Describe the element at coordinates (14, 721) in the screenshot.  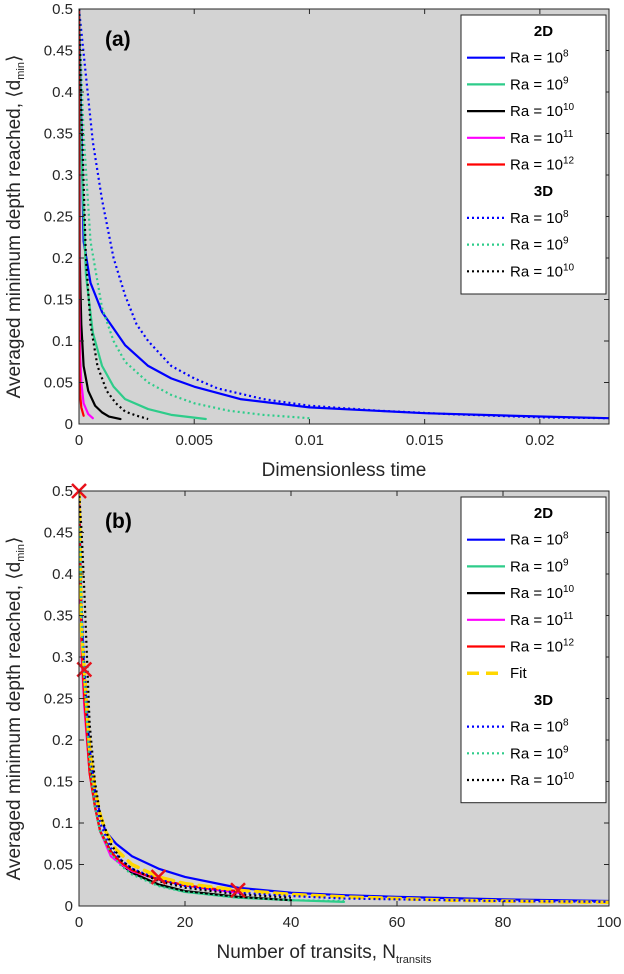
I see `y-axis-label-b-main: Averaged minimum depth reached, ⟨d` at that location.